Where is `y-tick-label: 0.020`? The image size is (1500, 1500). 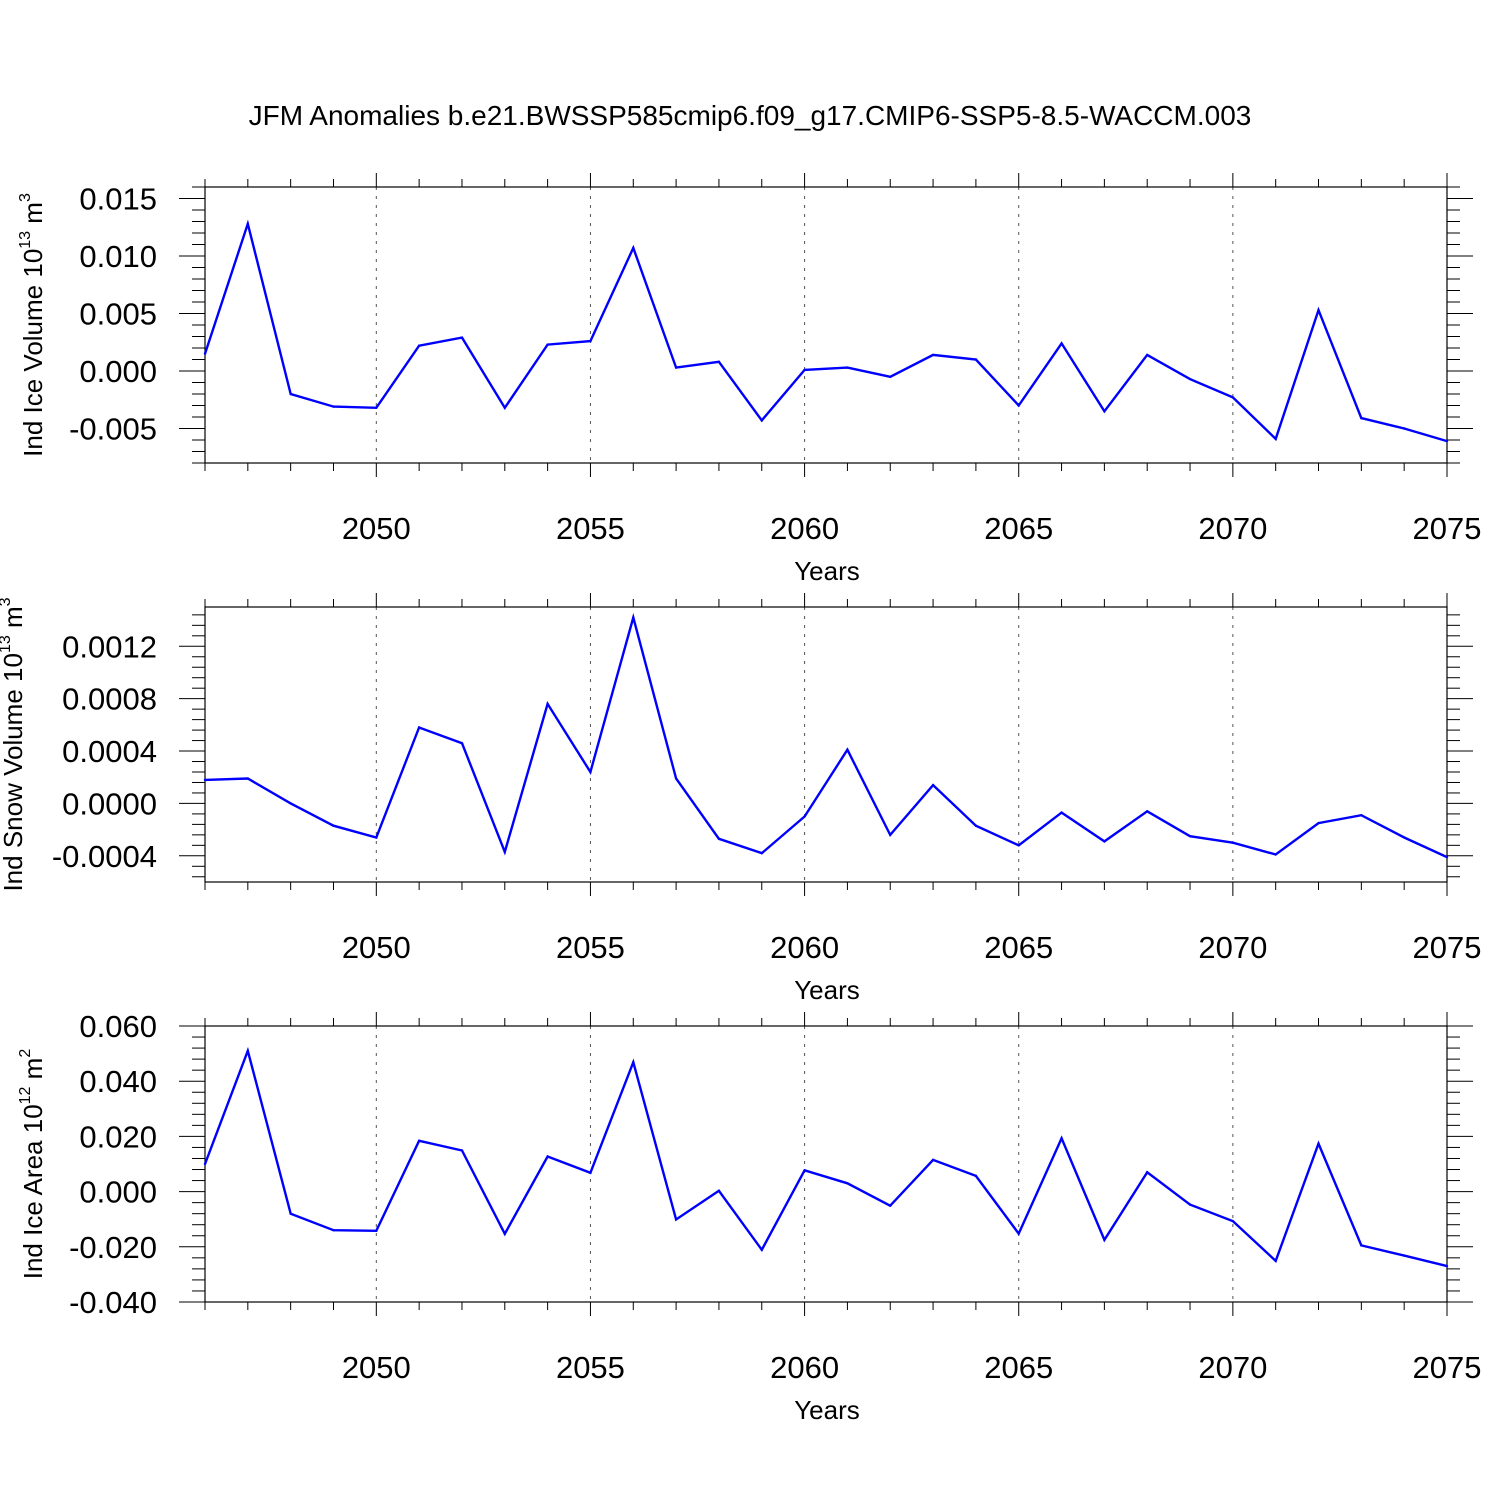 y-tick-label: 0.020 is located at coordinates (118, 1136).